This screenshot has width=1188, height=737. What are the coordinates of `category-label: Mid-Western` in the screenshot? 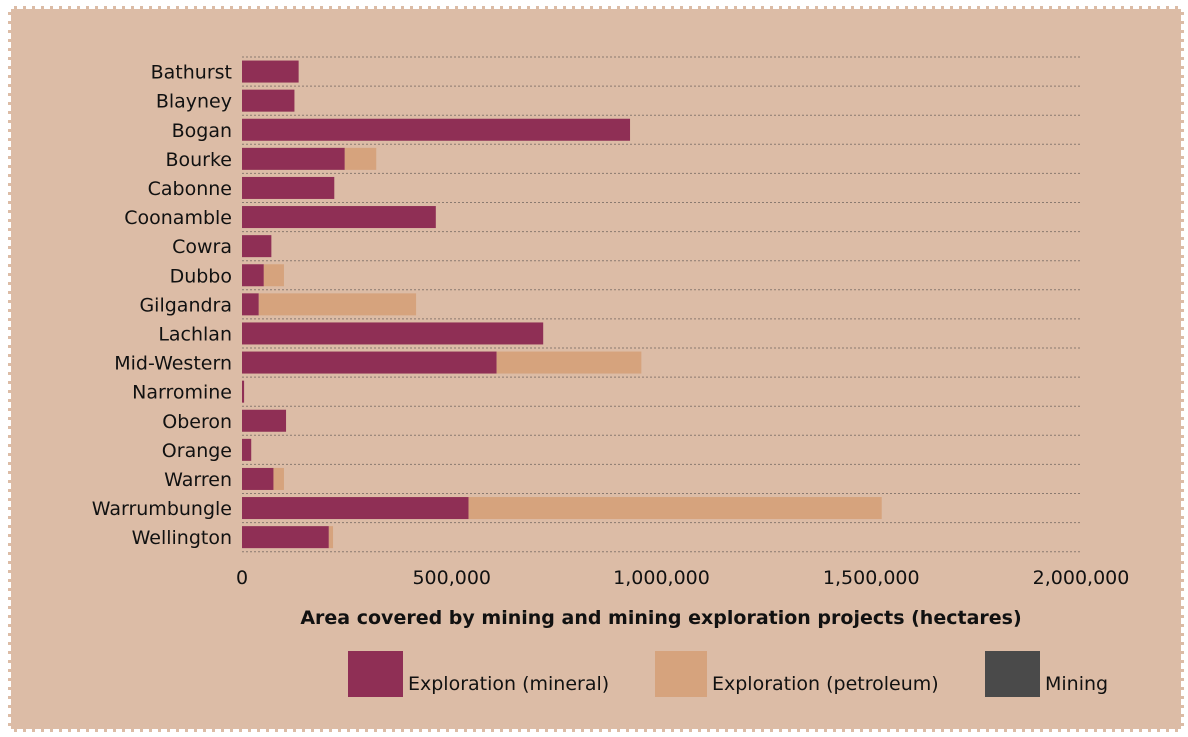 It's located at (173, 364).